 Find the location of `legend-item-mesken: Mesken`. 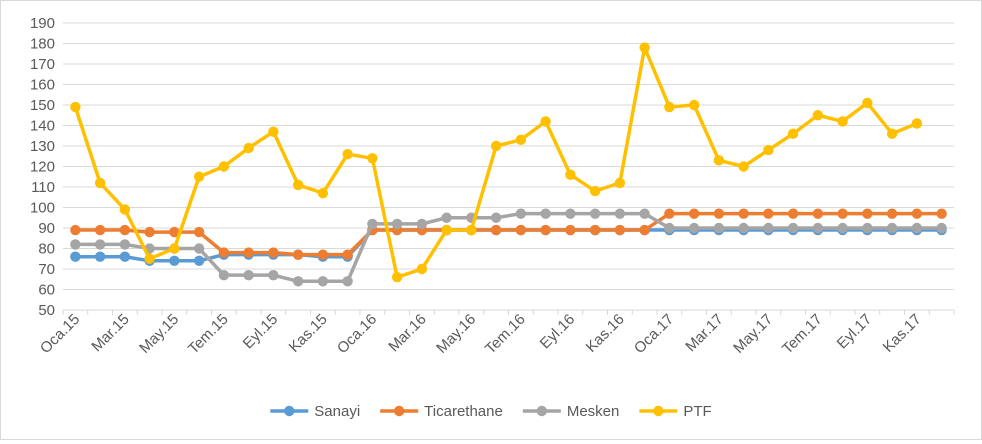

legend-item-mesken: Mesken is located at coordinates (571, 411).